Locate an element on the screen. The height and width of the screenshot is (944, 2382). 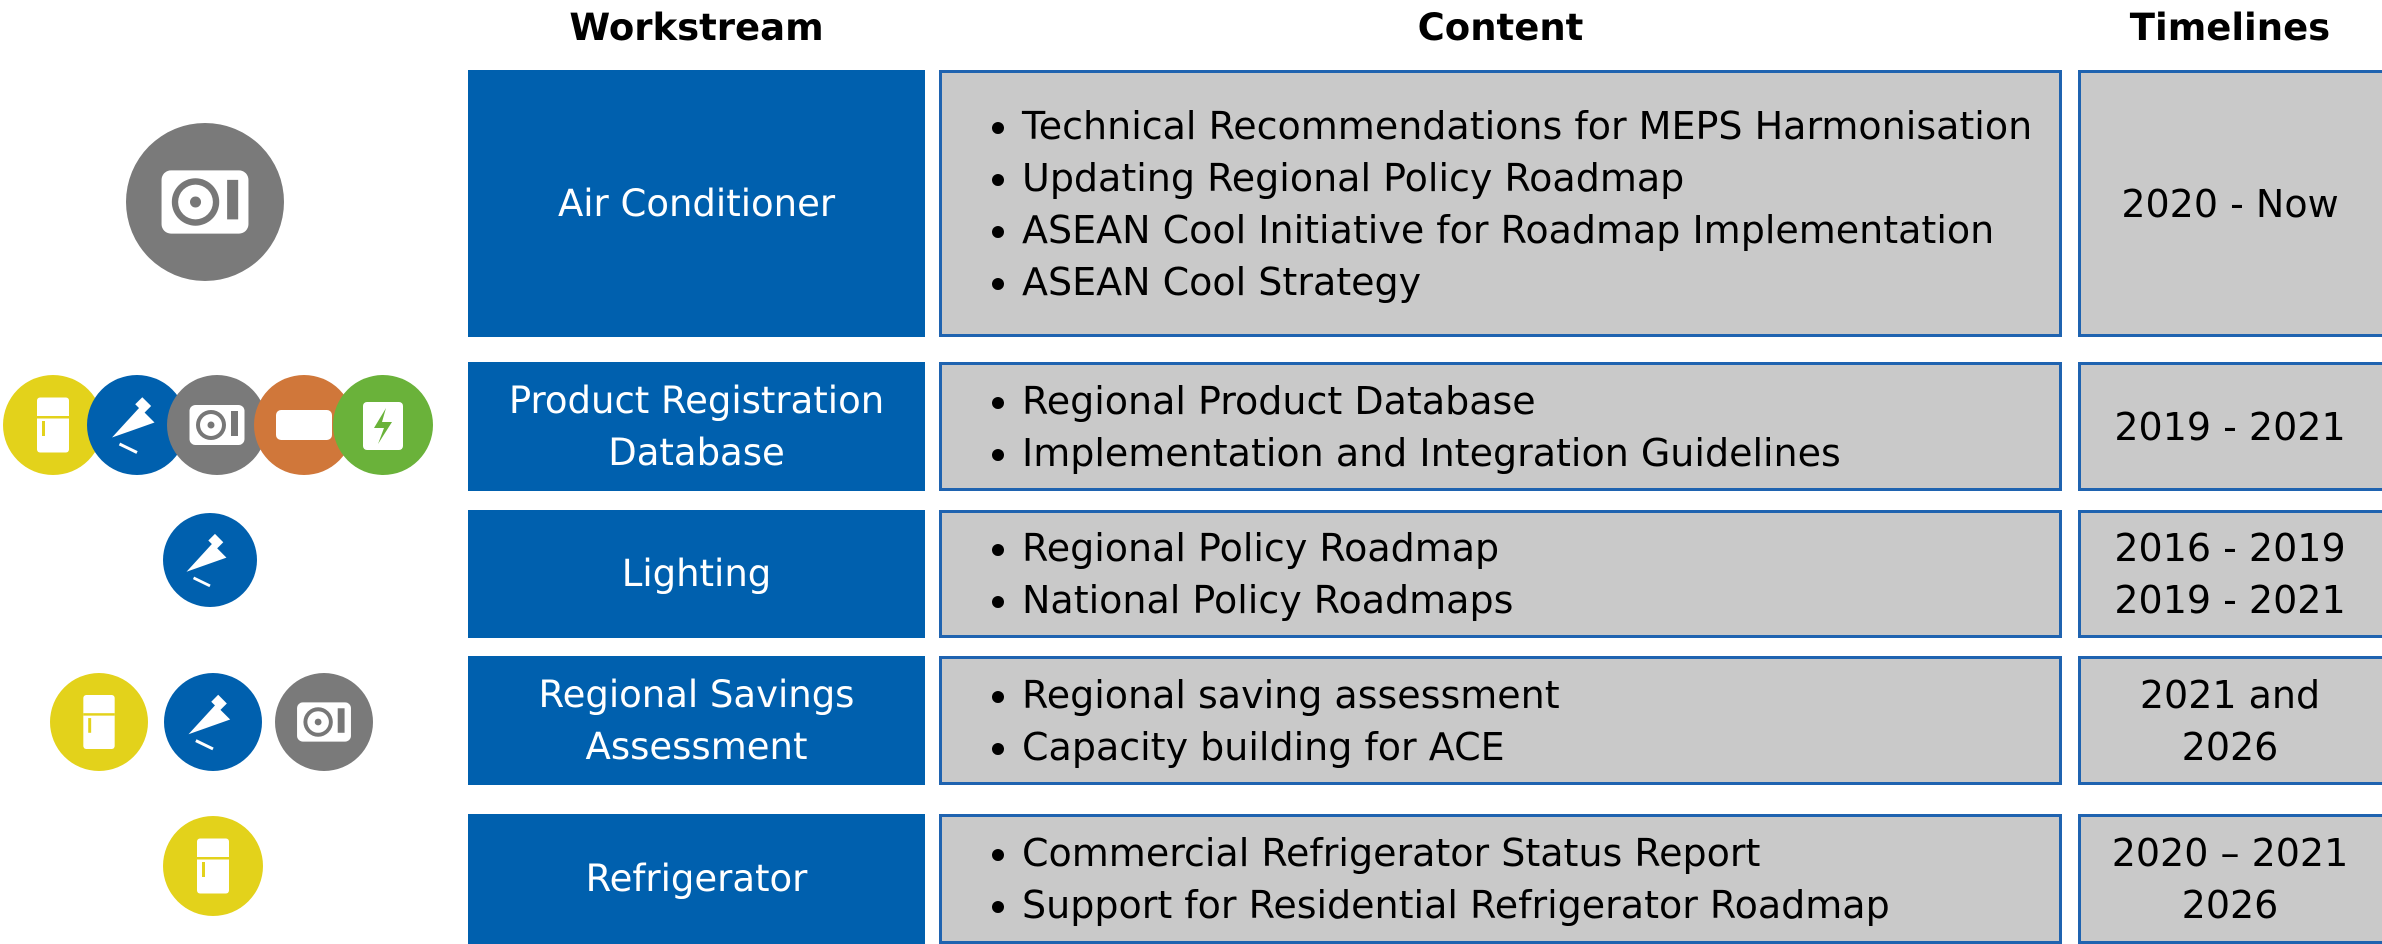
header-timelines: Timelines is located at coordinates (2230, 27).